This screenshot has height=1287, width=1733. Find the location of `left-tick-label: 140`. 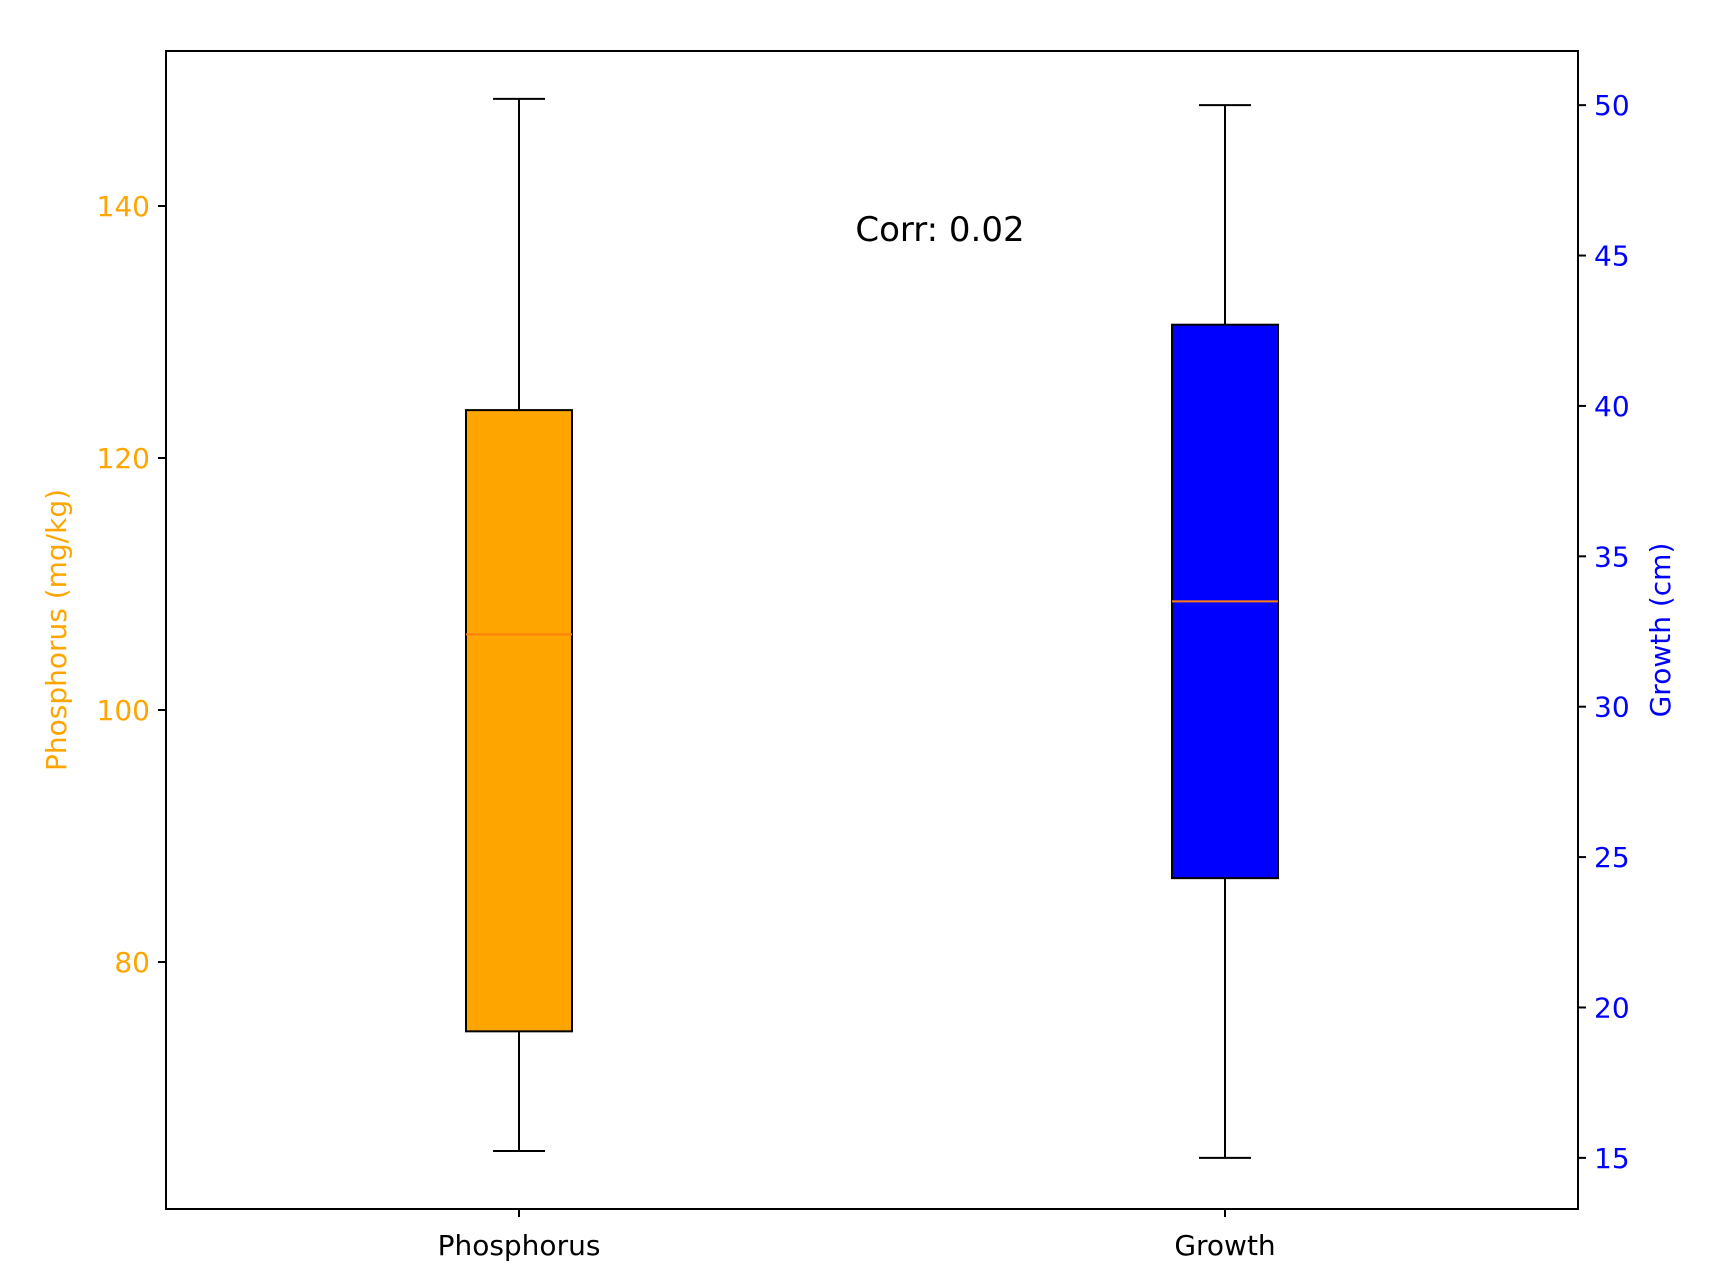

left-tick-label: 140 is located at coordinates (123, 206).